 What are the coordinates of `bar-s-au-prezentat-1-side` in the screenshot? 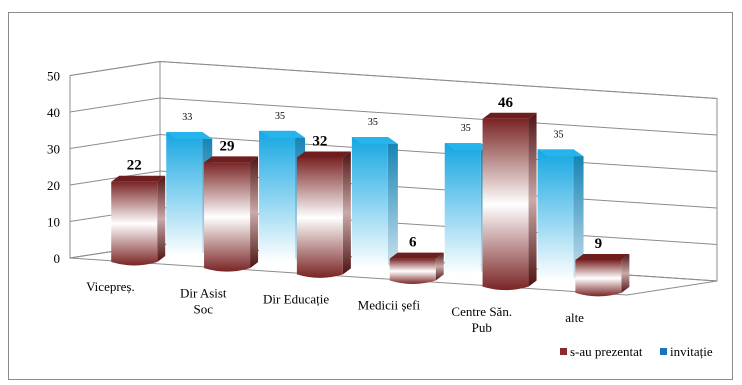 It's located at (254, 212).